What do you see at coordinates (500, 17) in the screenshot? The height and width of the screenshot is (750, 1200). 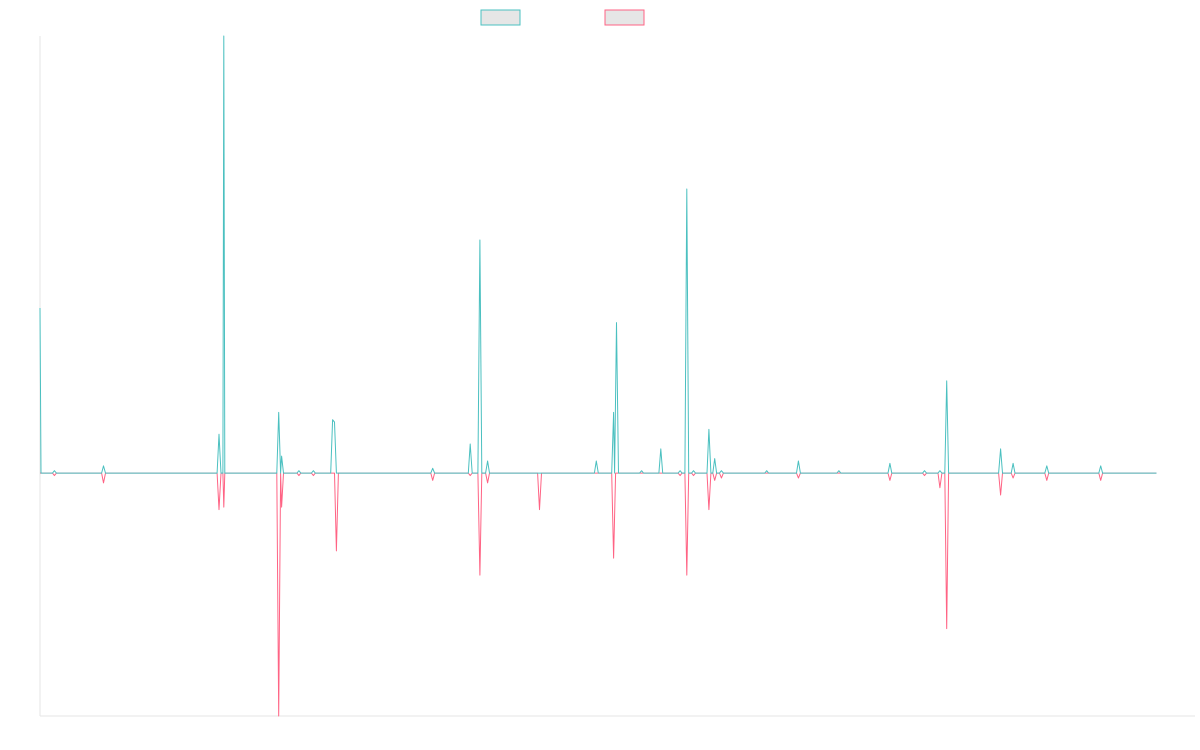 I see `legend-swatch-positive` at bounding box center [500, 17].